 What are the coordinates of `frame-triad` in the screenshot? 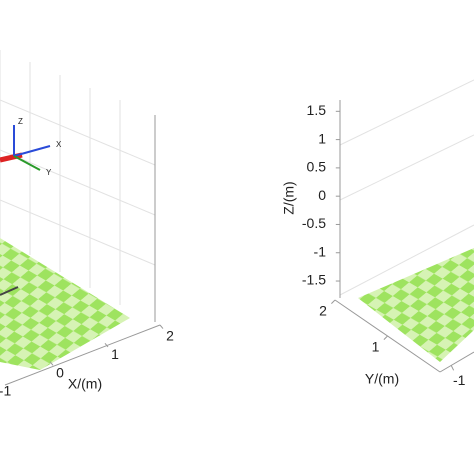 It's located at (25, 148).